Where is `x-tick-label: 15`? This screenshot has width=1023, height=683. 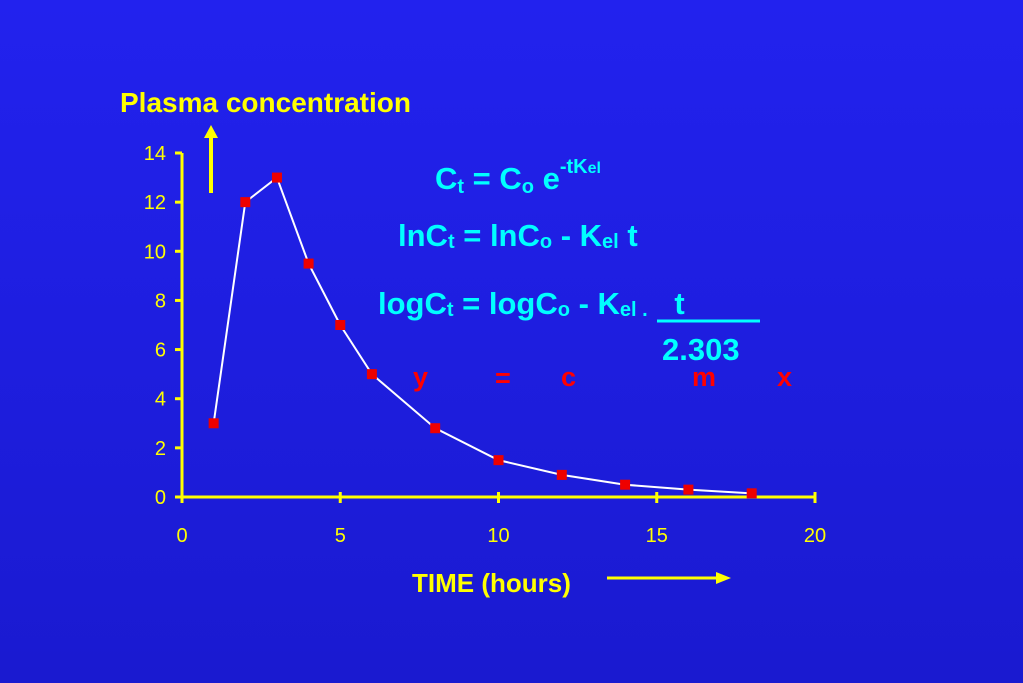
x-tick-label: 15 is located at coordinates (657, 536).